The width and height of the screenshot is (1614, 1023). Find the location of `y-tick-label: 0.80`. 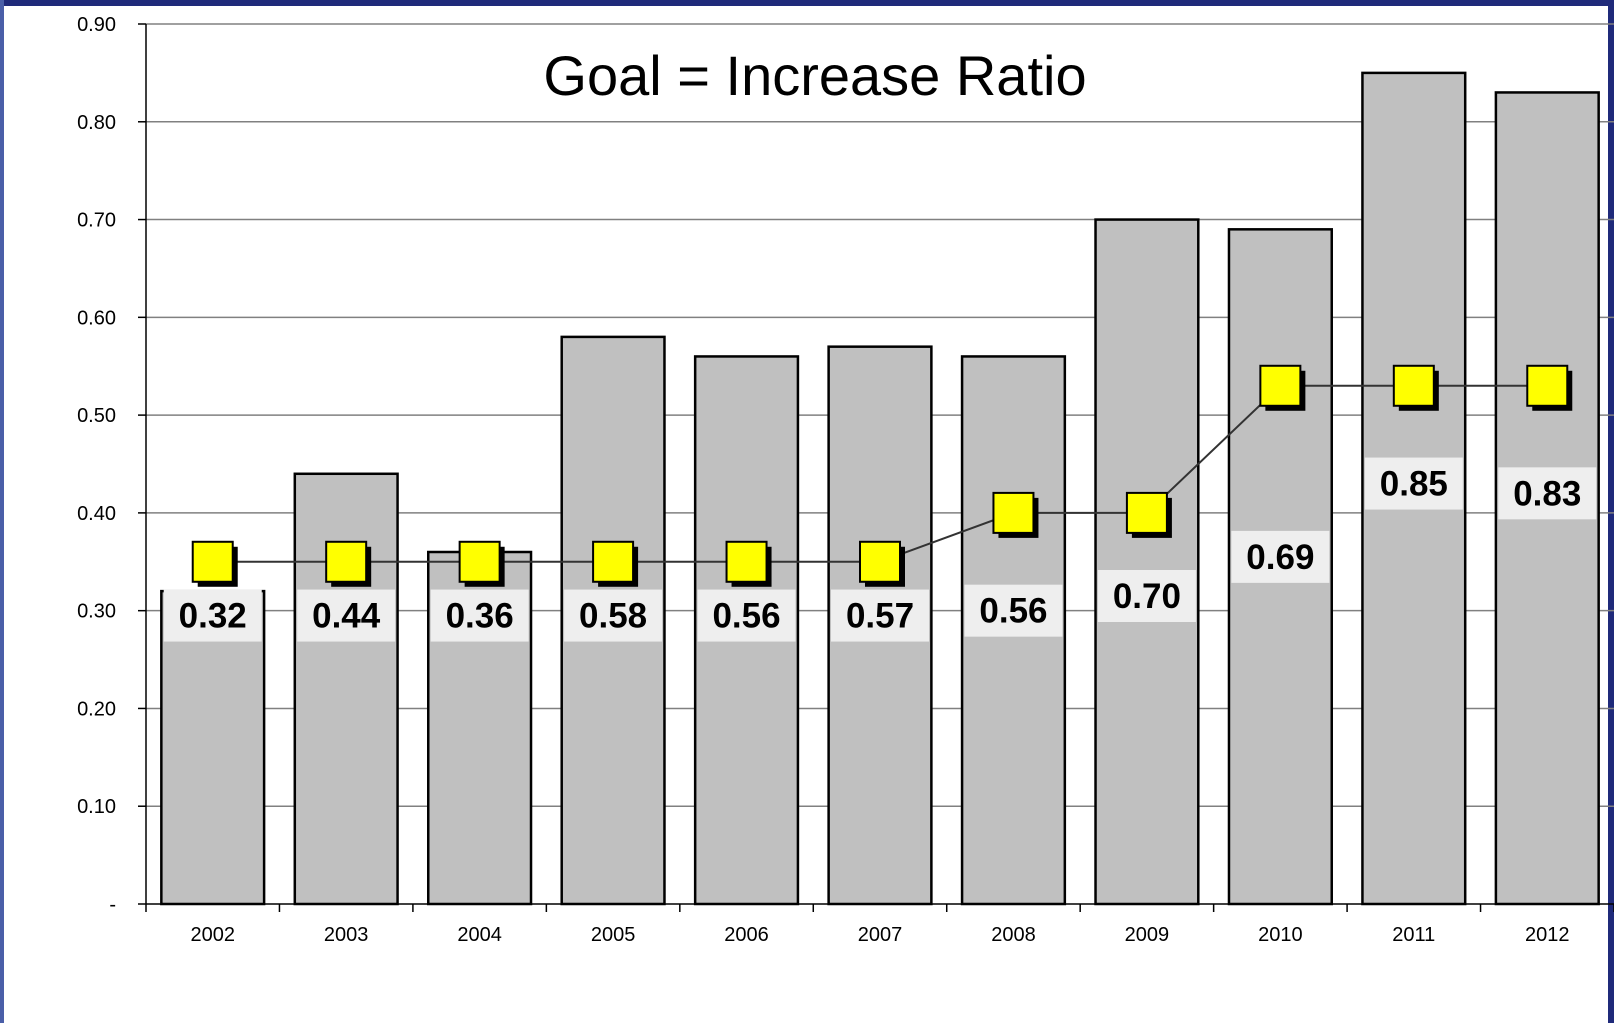

y-tick-label: 0.80 is located at coordinates (96, 123).